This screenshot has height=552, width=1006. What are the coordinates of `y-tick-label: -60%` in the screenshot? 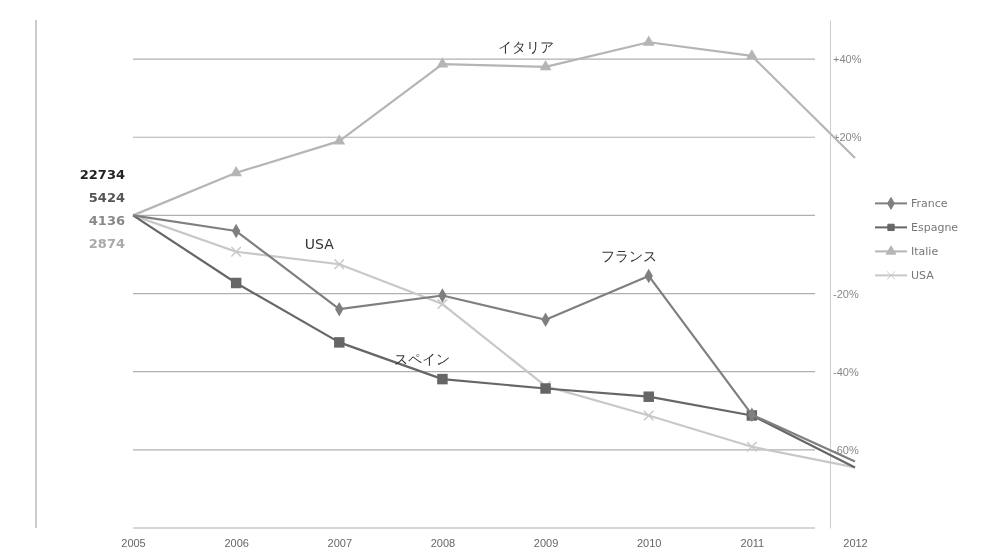 It's located at (846, 449).